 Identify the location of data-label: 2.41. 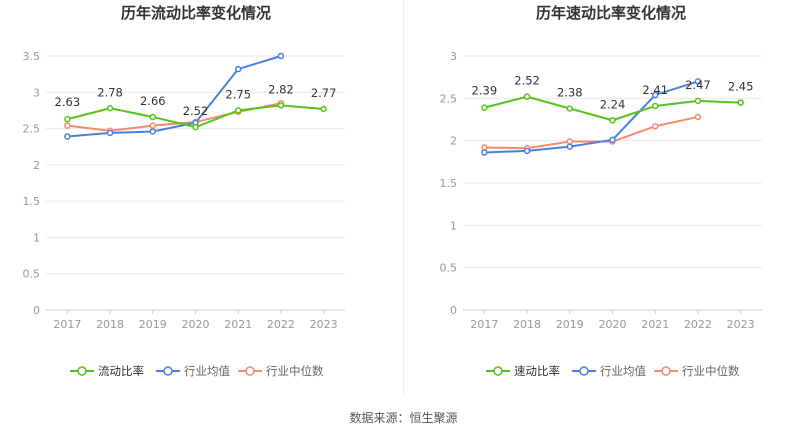
(655, 90).